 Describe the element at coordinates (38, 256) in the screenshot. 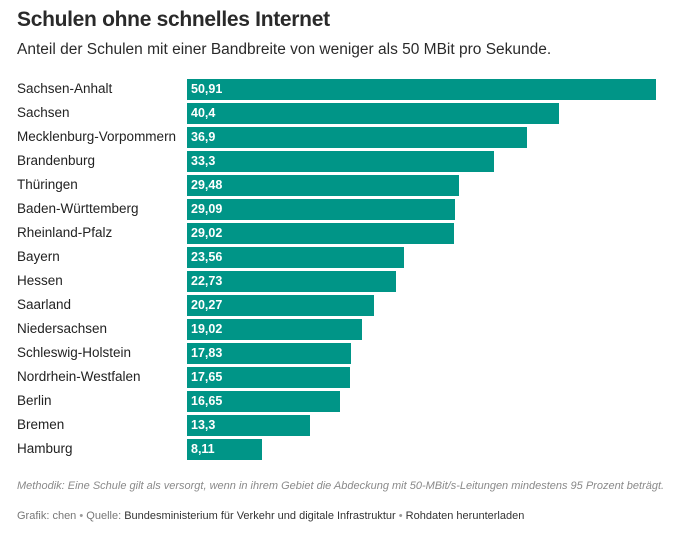

I see `category-label: Bayern` at that location.